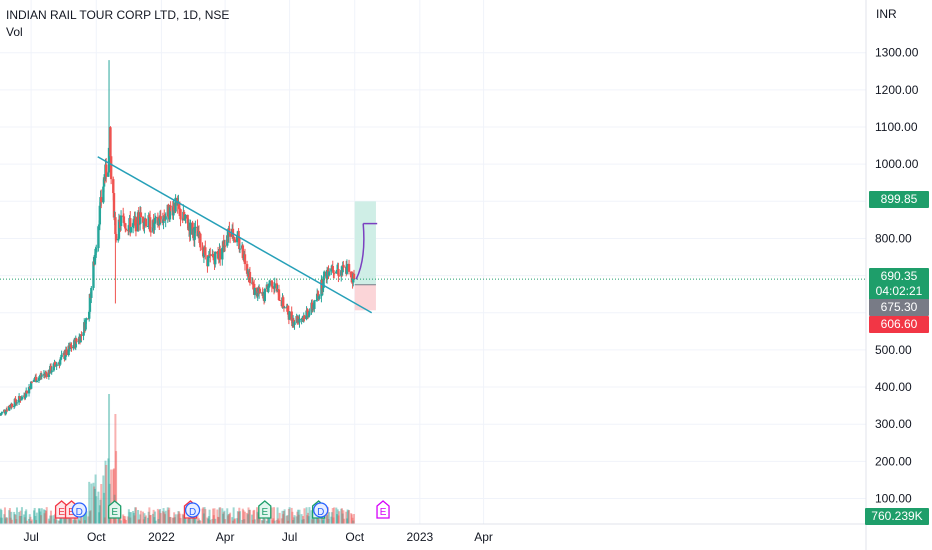  What do you see at coordinates (222, 509) in the screenshot?
I see `event-markers: EEDEEDEEDE` at bounding box center [222, 509].